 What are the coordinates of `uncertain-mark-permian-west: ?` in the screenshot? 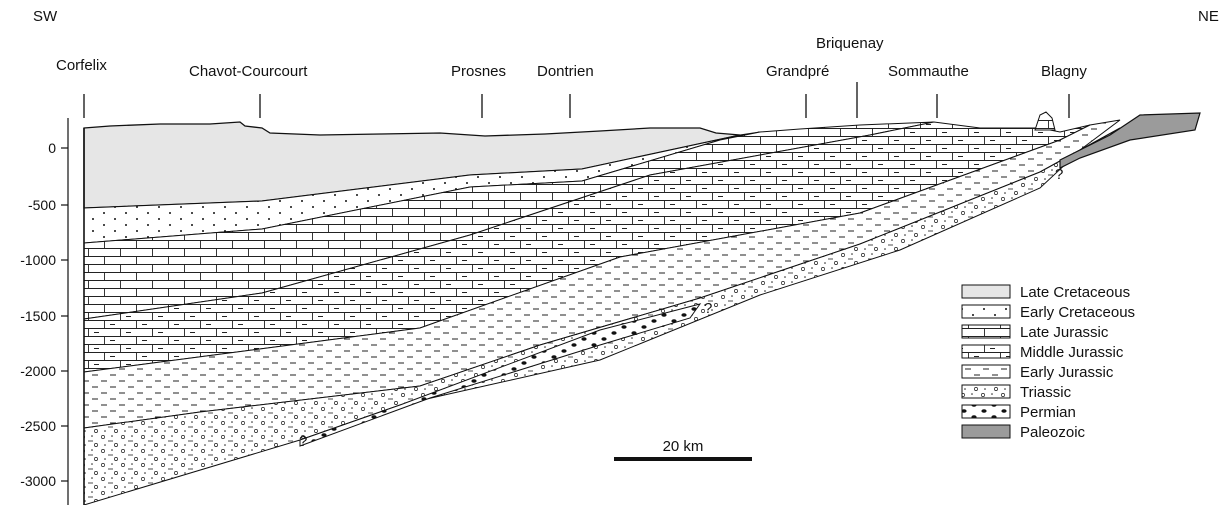 It's located at (303, 441).